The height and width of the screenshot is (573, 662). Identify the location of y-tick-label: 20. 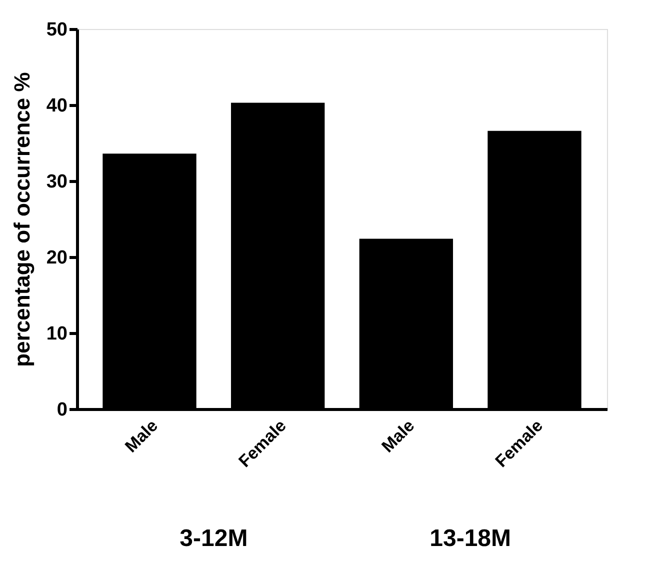
(57, 258).